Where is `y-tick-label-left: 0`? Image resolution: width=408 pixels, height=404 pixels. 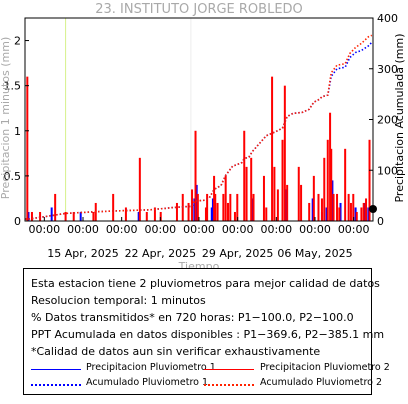 y-tick-label-left: 0 is located at coordinates (17, 221).